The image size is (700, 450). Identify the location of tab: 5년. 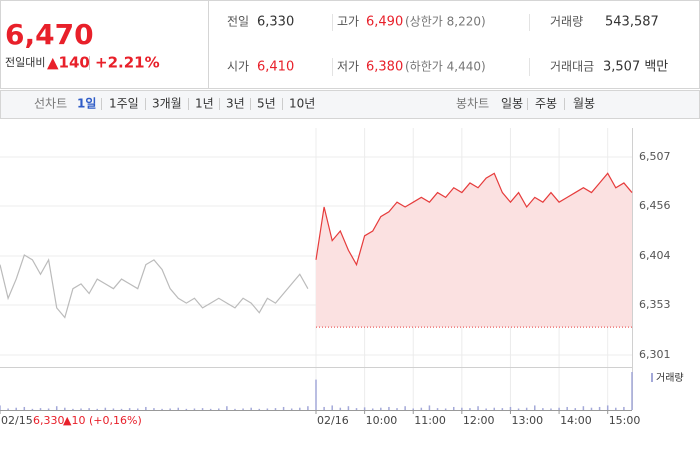
(266, 104).